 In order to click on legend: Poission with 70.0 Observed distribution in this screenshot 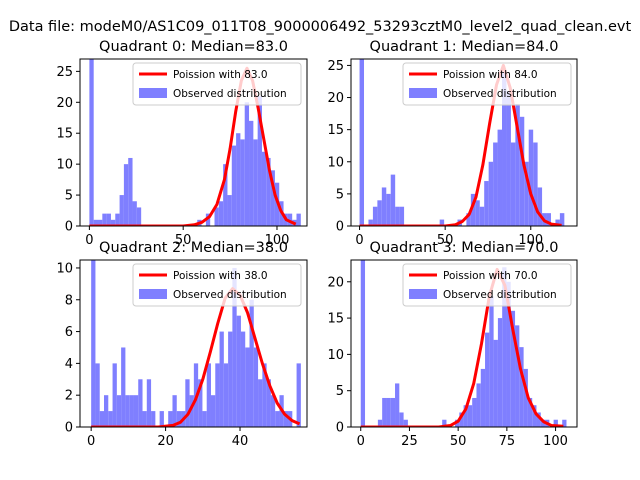, I will do `click(487, 285)`.